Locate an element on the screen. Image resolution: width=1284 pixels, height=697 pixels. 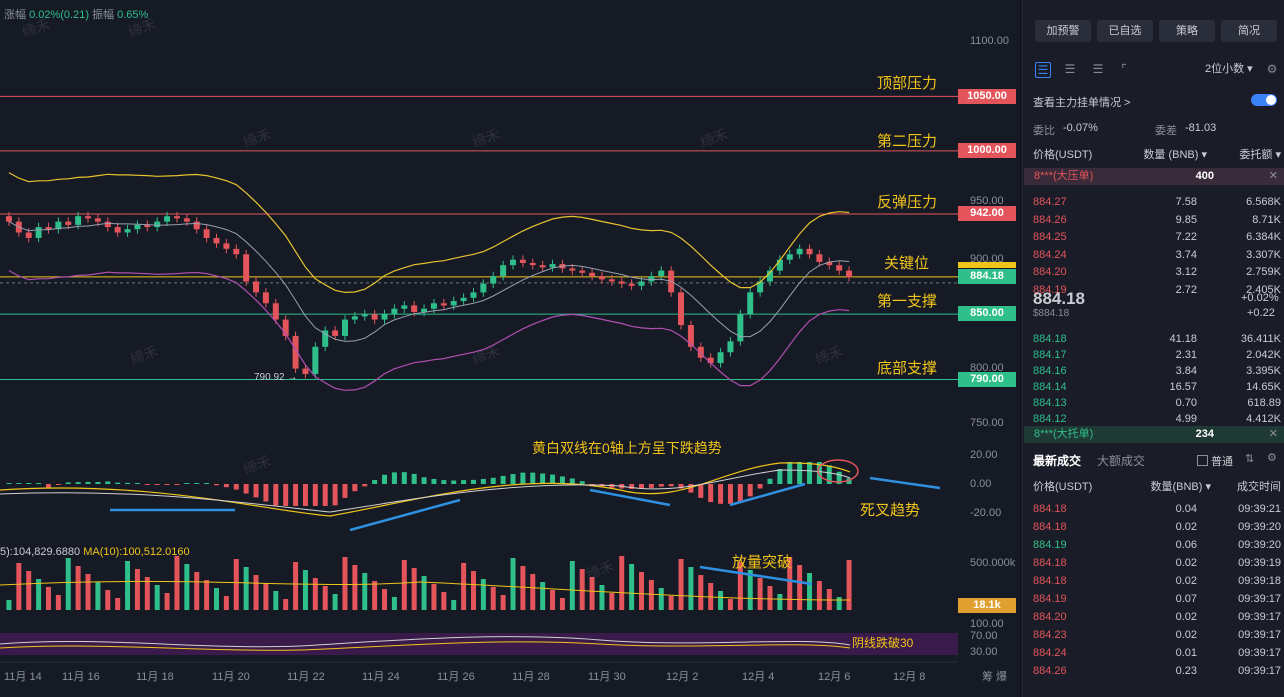
trade-row: 884.24 0.01 09:39:17 is located at coordinates (1157, 653).